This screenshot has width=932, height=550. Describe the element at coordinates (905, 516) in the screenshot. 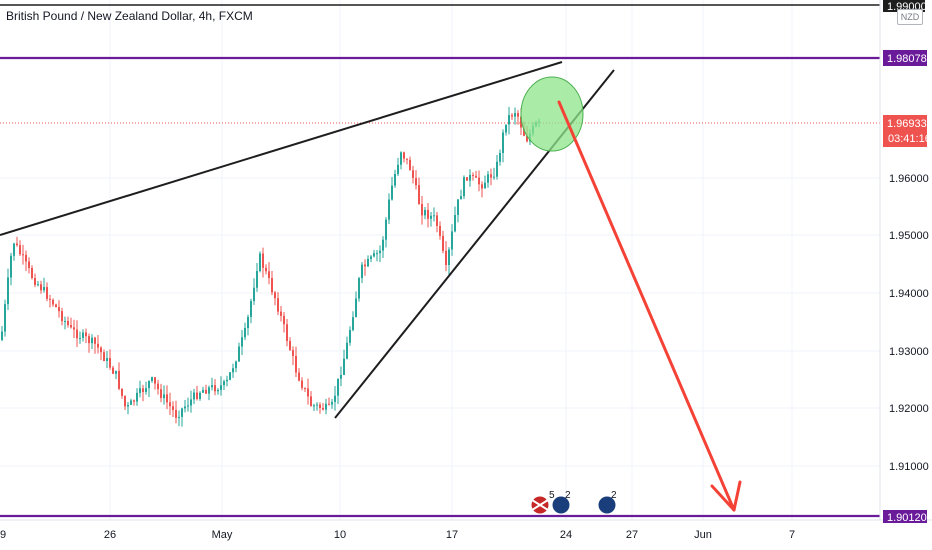

I see `bottom-label-box` at that location.